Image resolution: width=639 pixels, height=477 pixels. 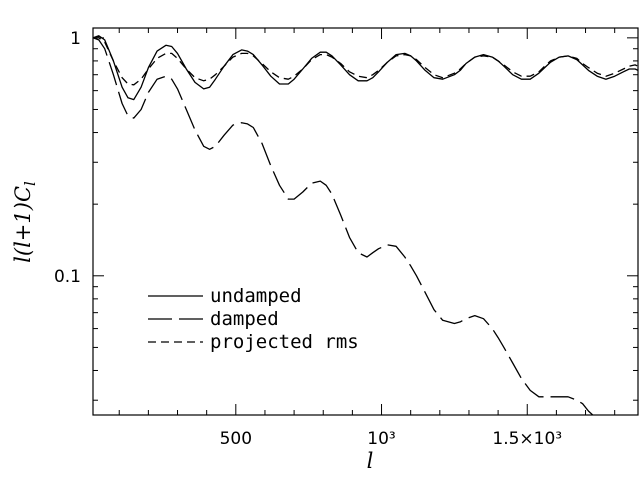 I want to click on y-tick-label: 0.1, so click(x=67, y=277).